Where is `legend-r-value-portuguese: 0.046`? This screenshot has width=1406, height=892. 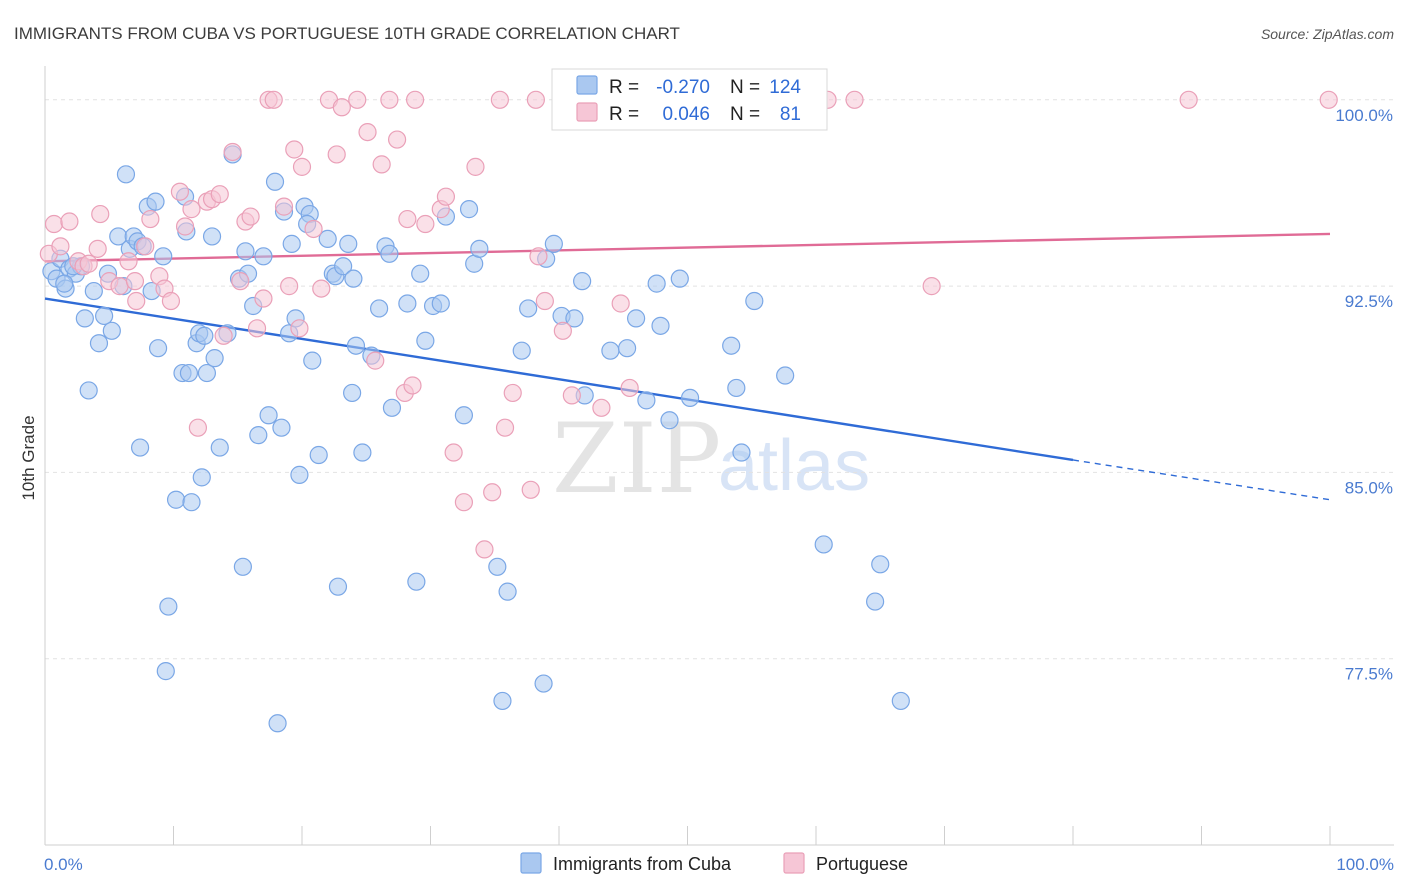 legend-r-value-portuguese: 0.046 is located at coordinates (686, 114).